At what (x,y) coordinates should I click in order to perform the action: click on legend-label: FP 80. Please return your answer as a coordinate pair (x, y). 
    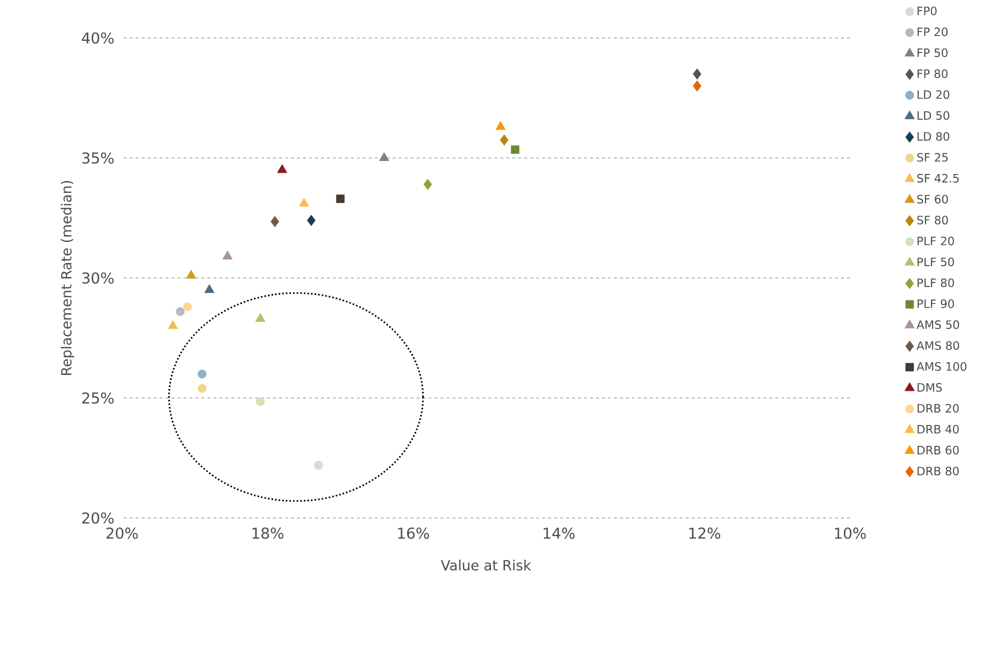
    Looking at the image, I should click on (933, 73).